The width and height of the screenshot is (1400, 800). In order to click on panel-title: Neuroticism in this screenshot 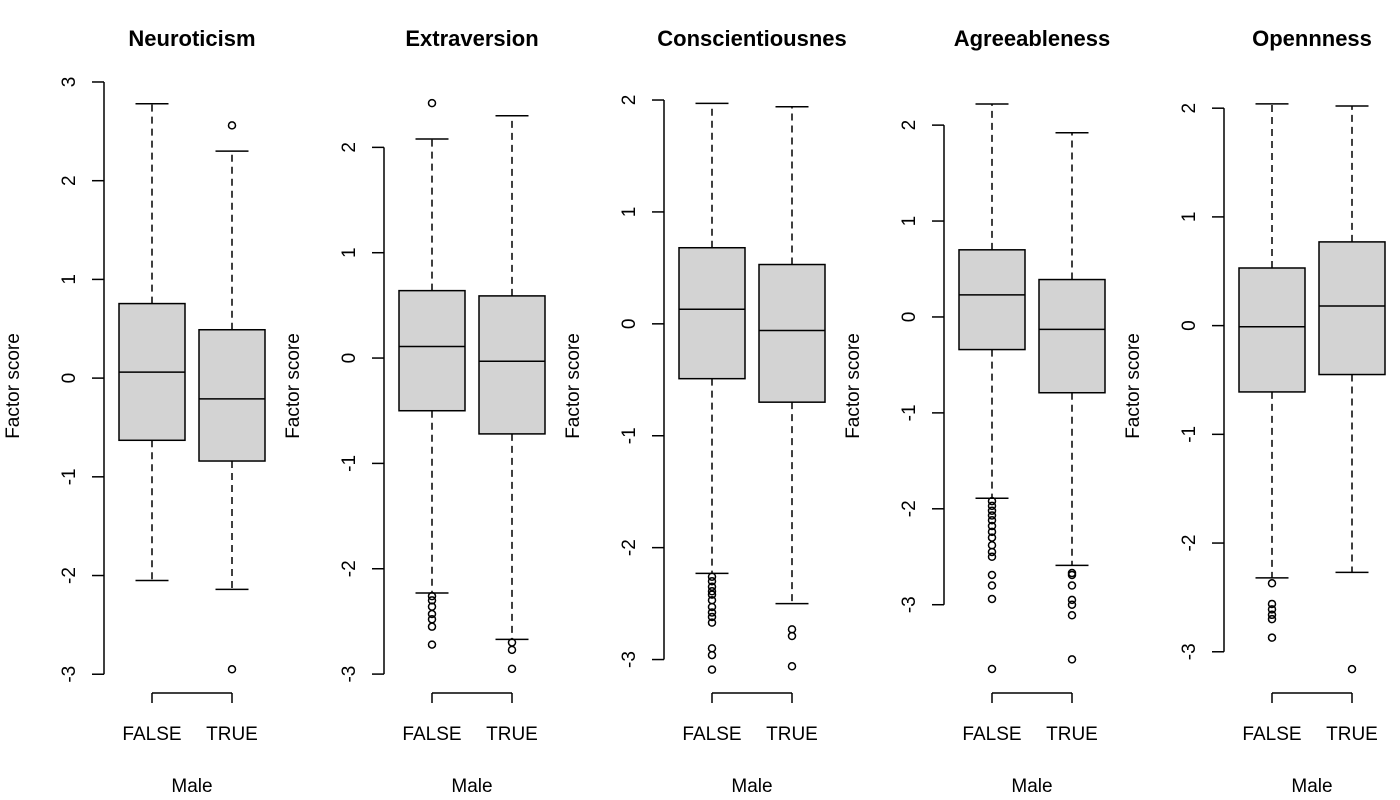, I will do `click(191, 38)`.